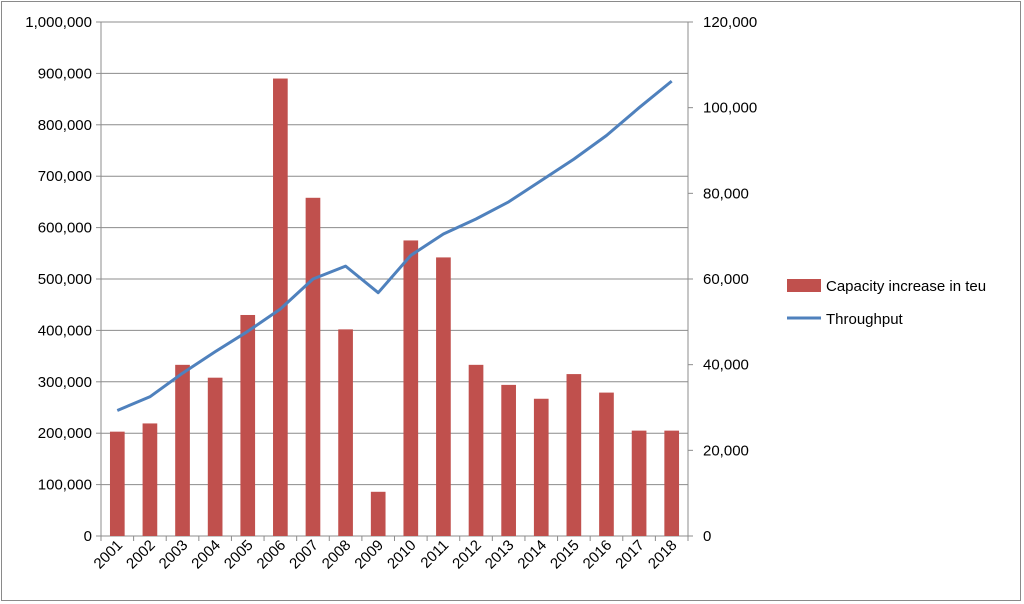  Describe the element at coordinates (707, 536) in the screenshot. I see `y-right-tick-label: 0` at that location.